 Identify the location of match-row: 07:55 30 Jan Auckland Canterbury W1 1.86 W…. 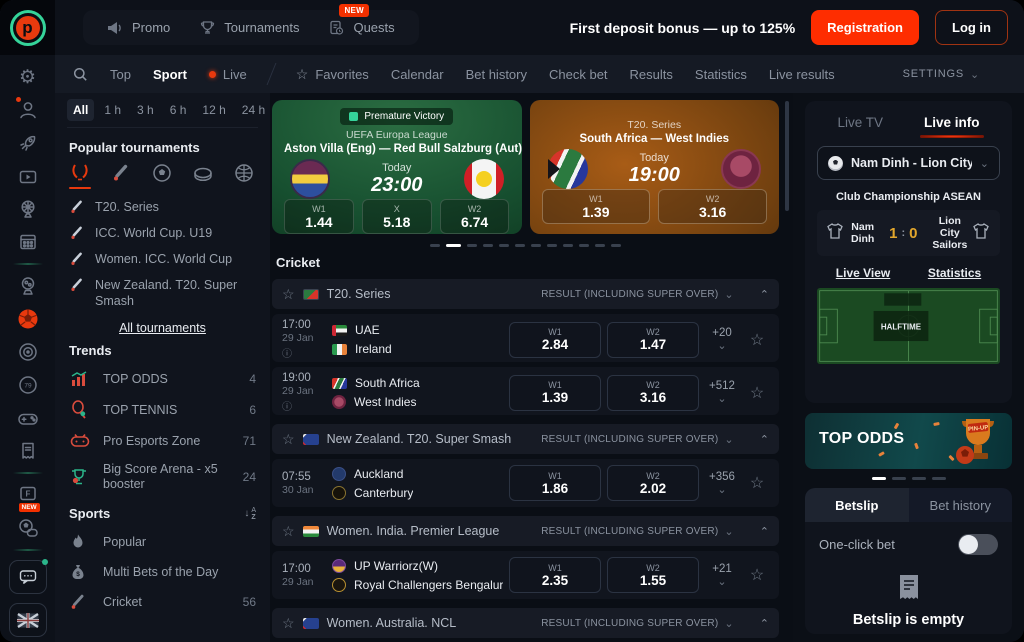
(525, 483).